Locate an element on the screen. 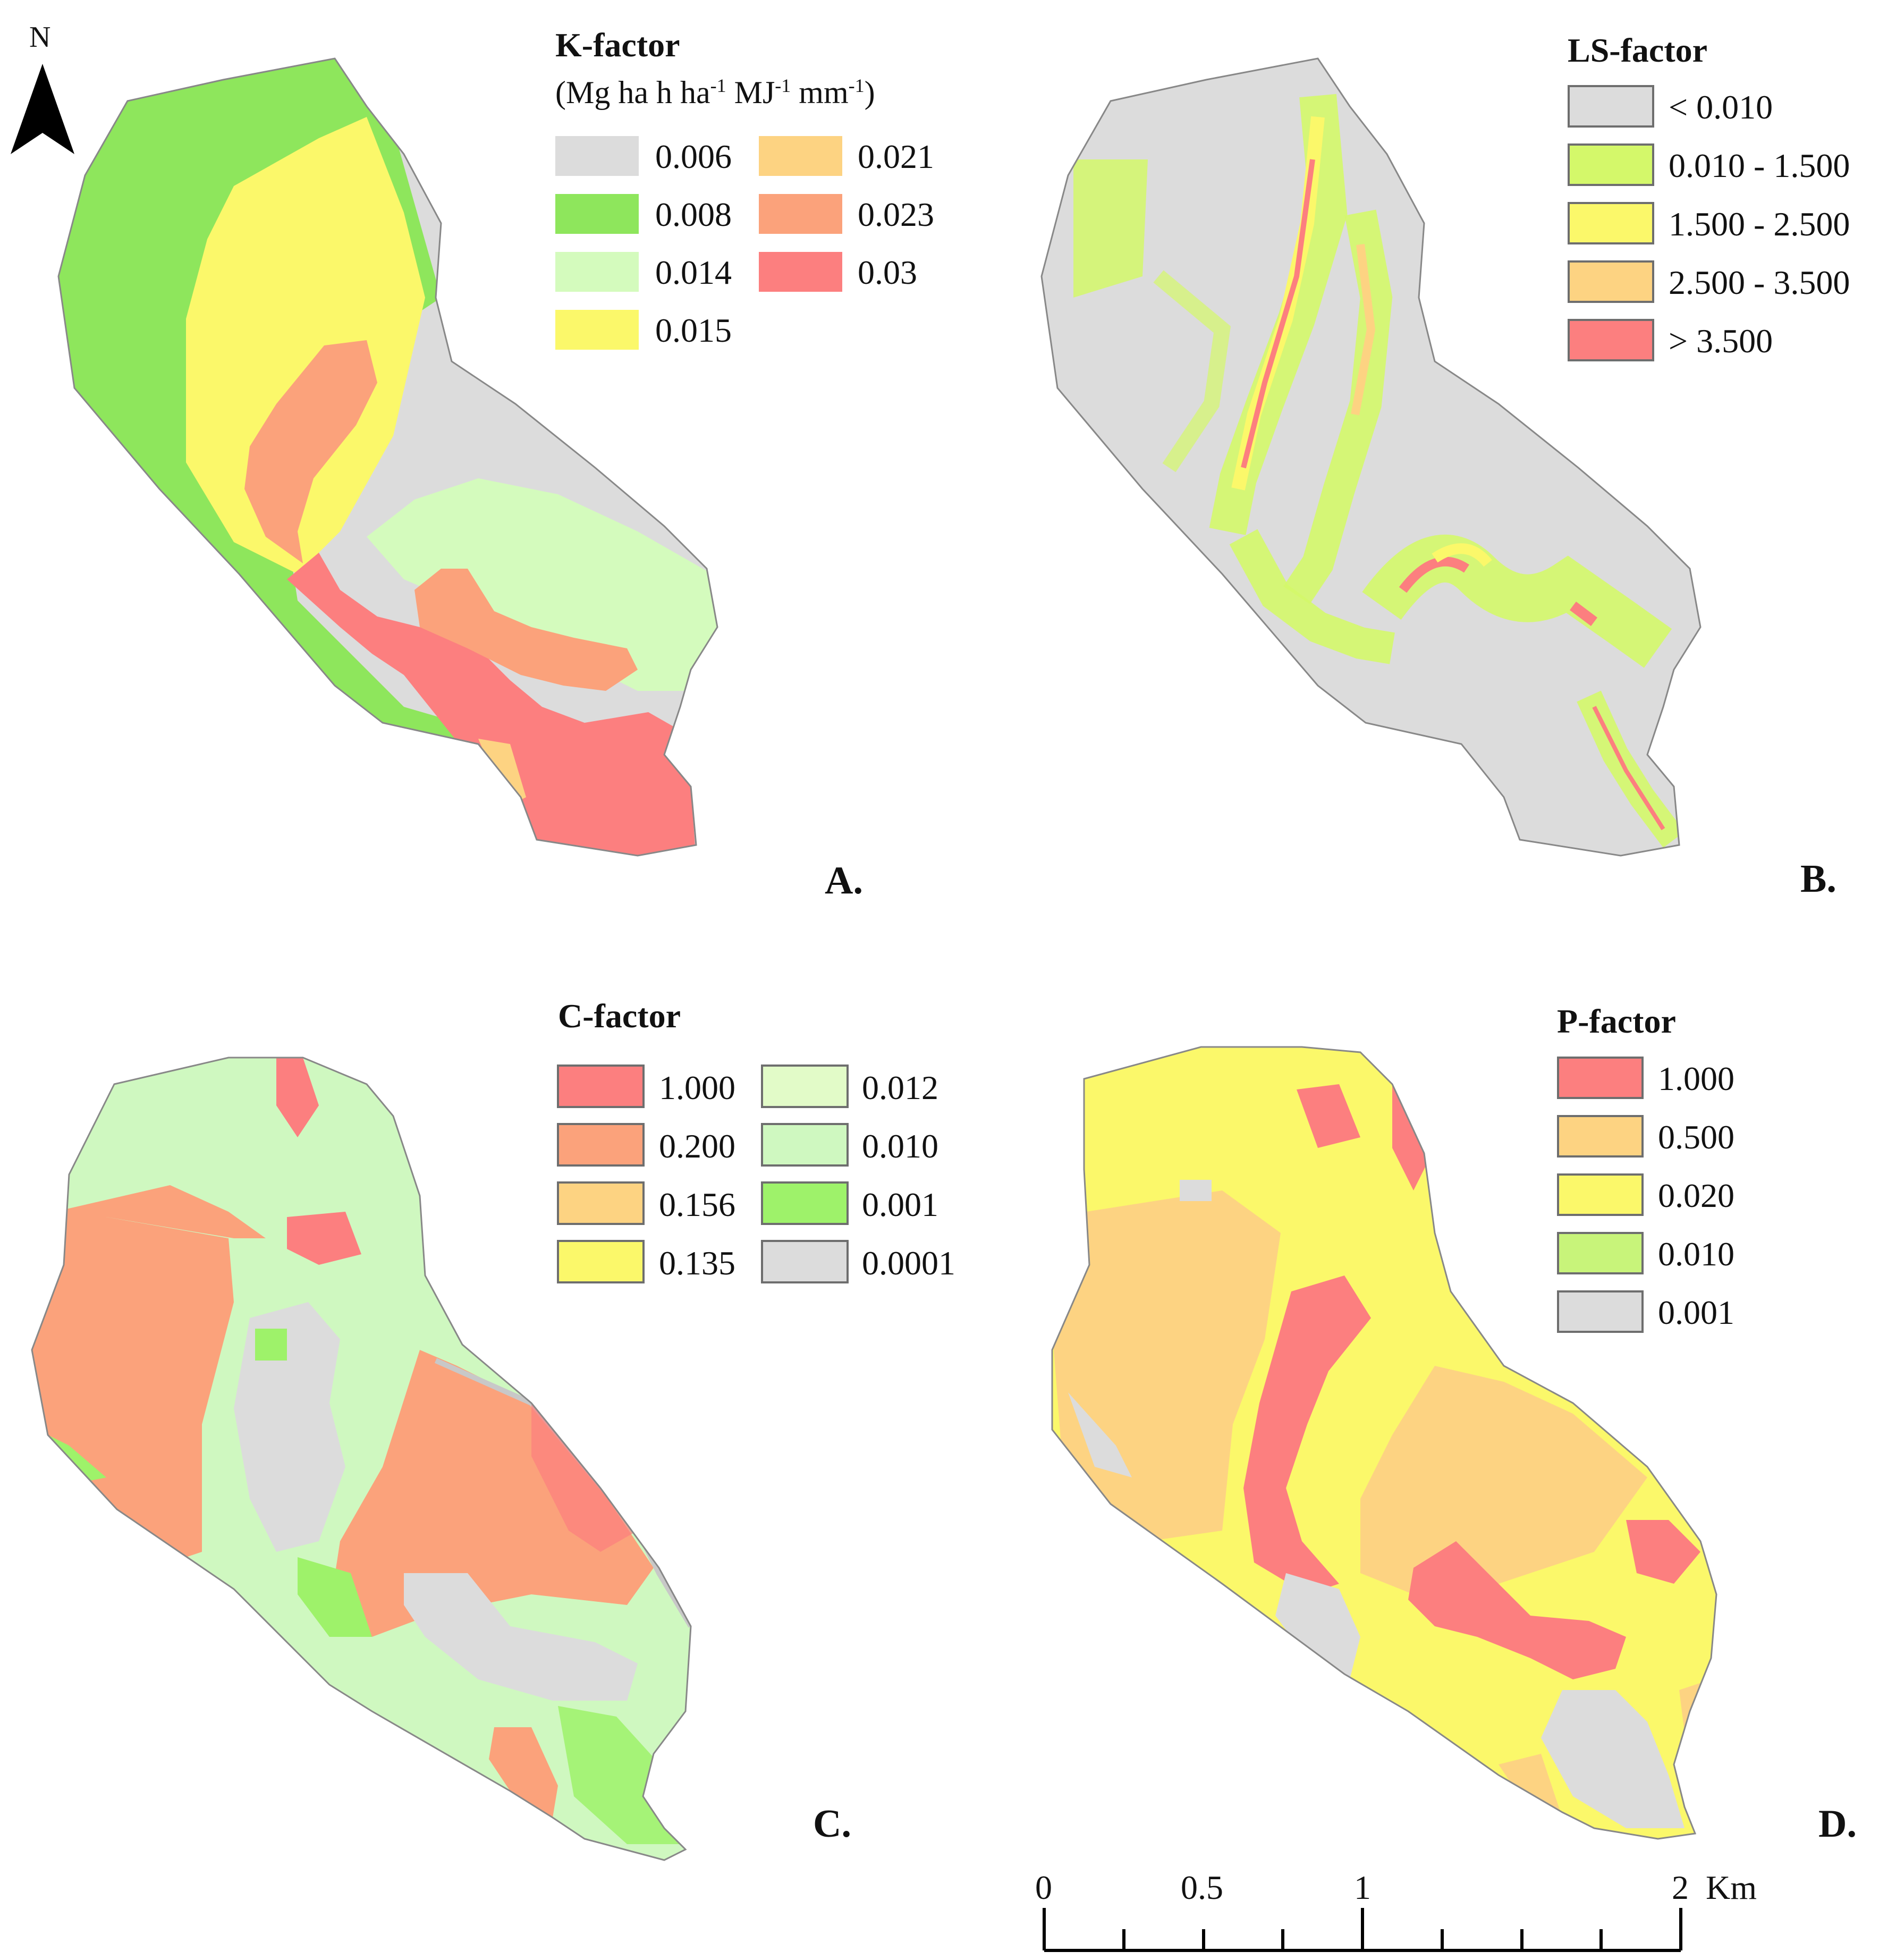  legend-label: 0.014 is located at coordinates (693, 272).